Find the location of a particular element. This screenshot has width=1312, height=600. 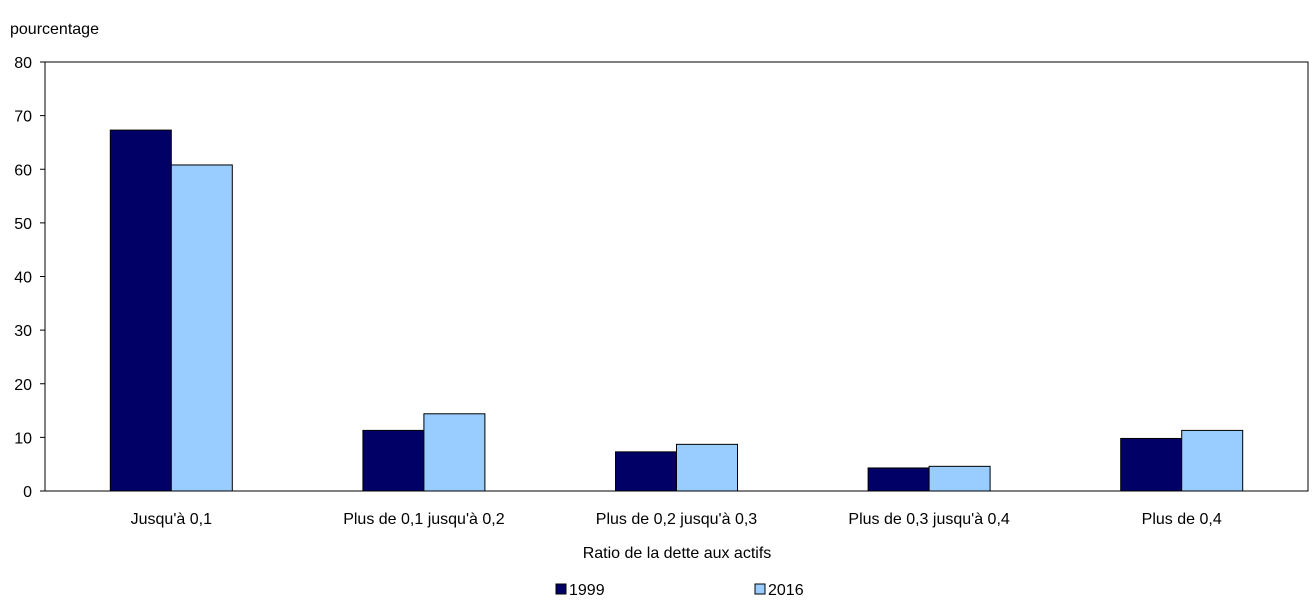

x-tick-label: Plus de 0,2 jusqu'à 0,3 is located at coordinates (676, 519).